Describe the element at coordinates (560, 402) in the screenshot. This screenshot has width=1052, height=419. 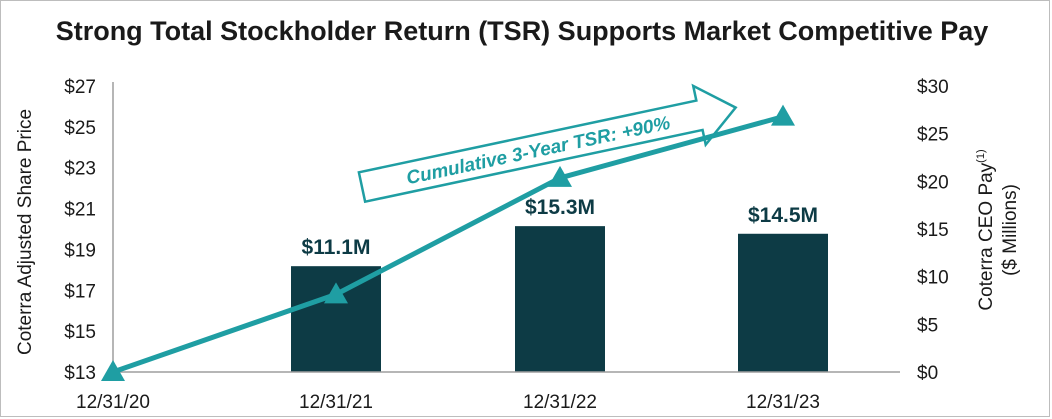
I see `x-tick-label: 12/31/22` at that location.